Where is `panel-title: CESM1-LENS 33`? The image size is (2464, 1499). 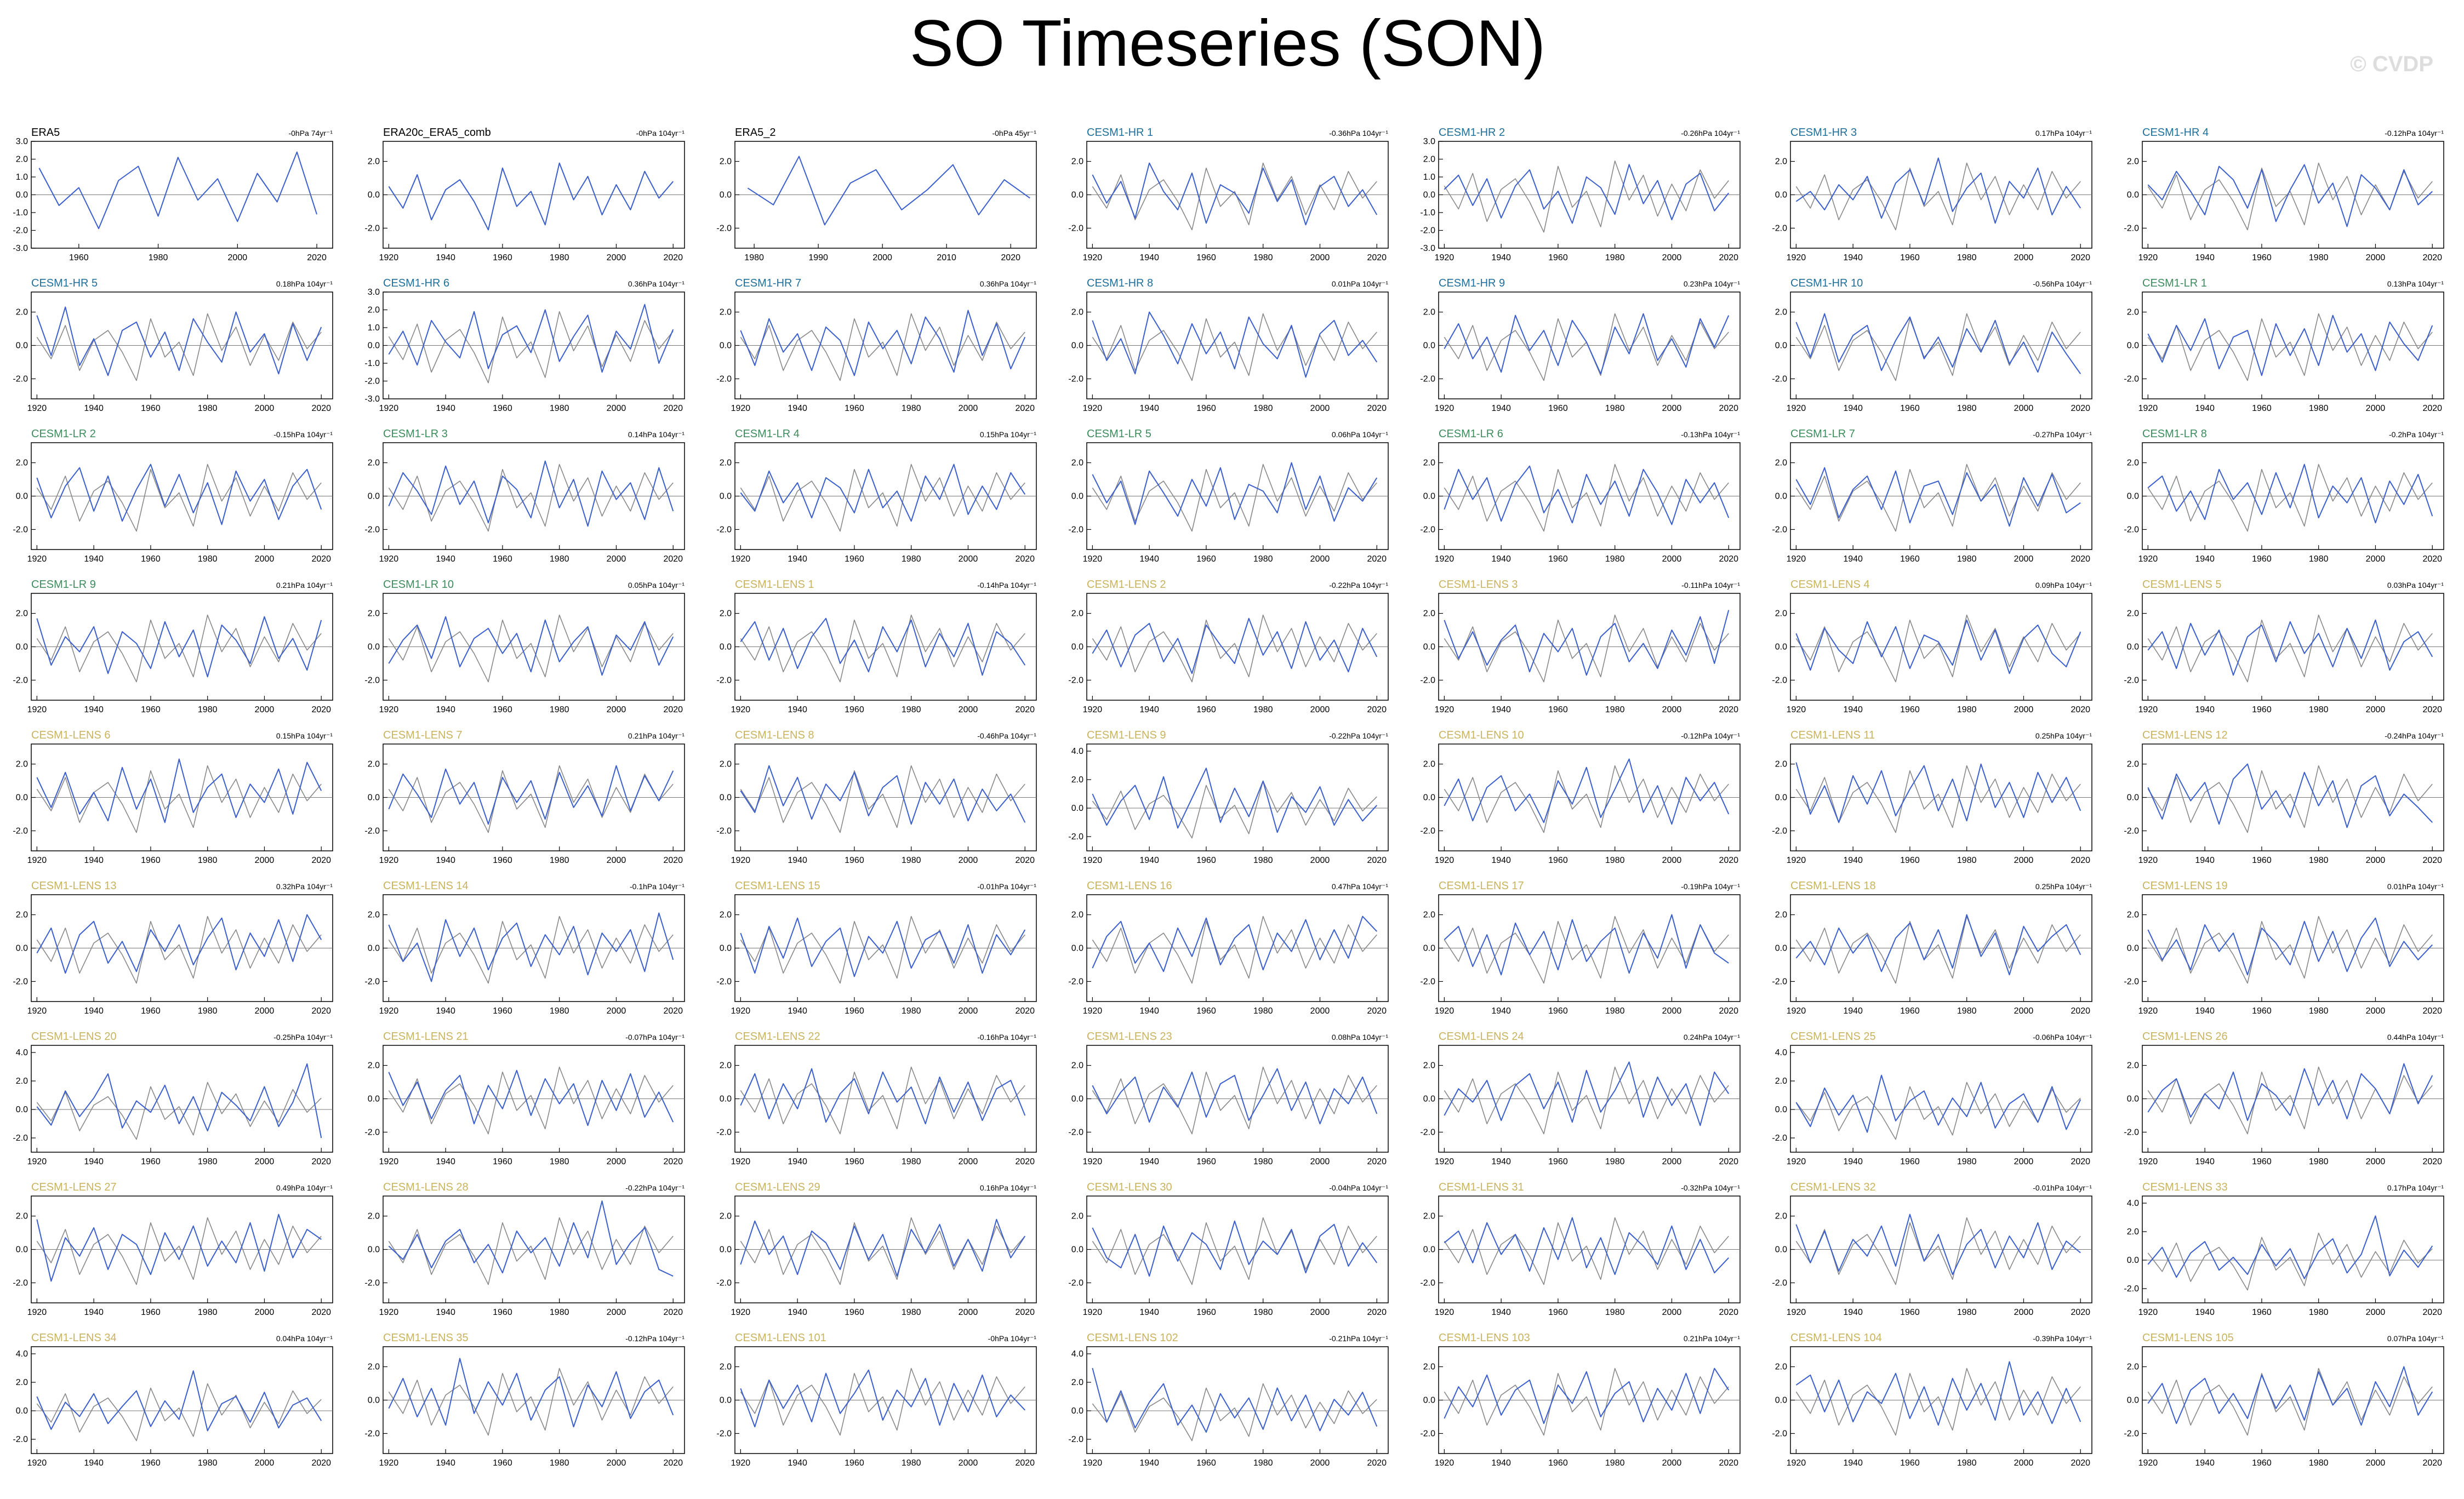 panel-title: CESM1-LENS 33 is located at coordinates (2185, 1187).